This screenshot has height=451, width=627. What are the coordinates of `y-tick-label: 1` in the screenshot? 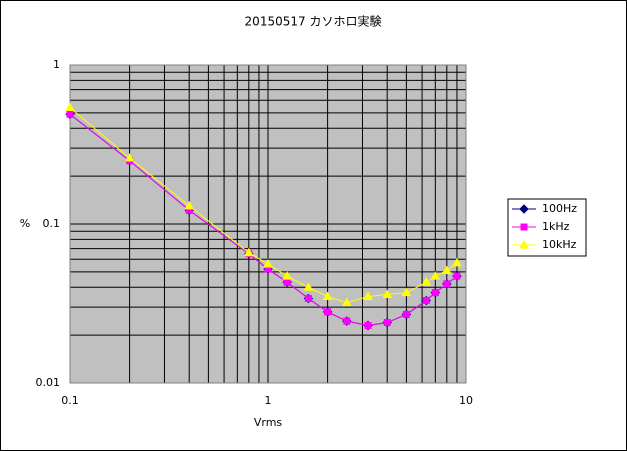 It's located at (56, 64).